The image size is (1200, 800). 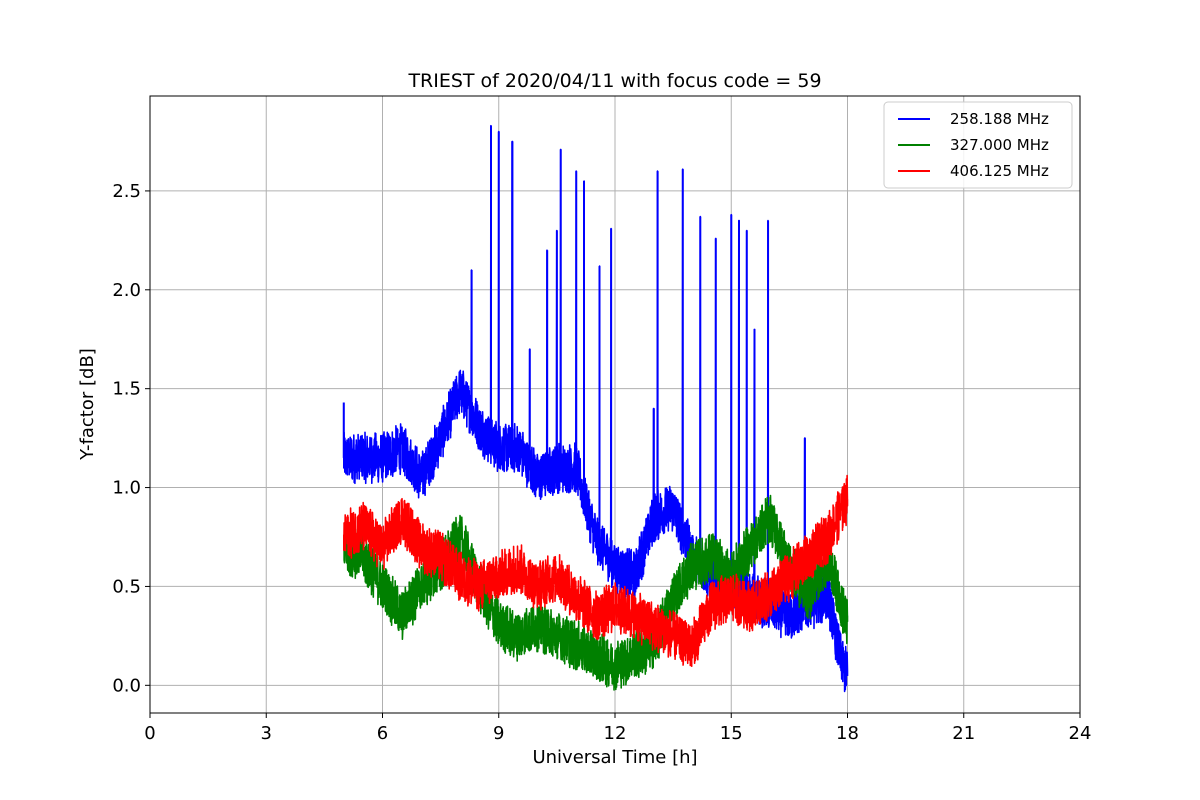 I want to click on x-tick-label: 9, so click(x=498, y=733).